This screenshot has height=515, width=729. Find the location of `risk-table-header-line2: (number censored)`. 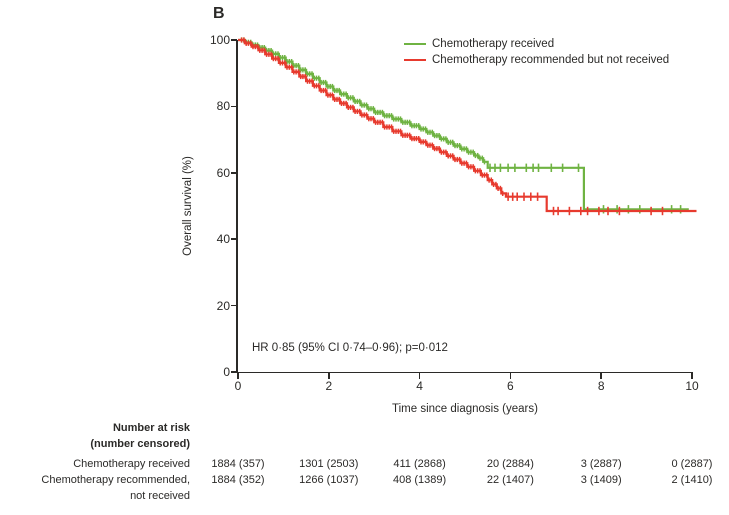

risk-table-header-line2: (number censored) is located at coordinates (140, 444).